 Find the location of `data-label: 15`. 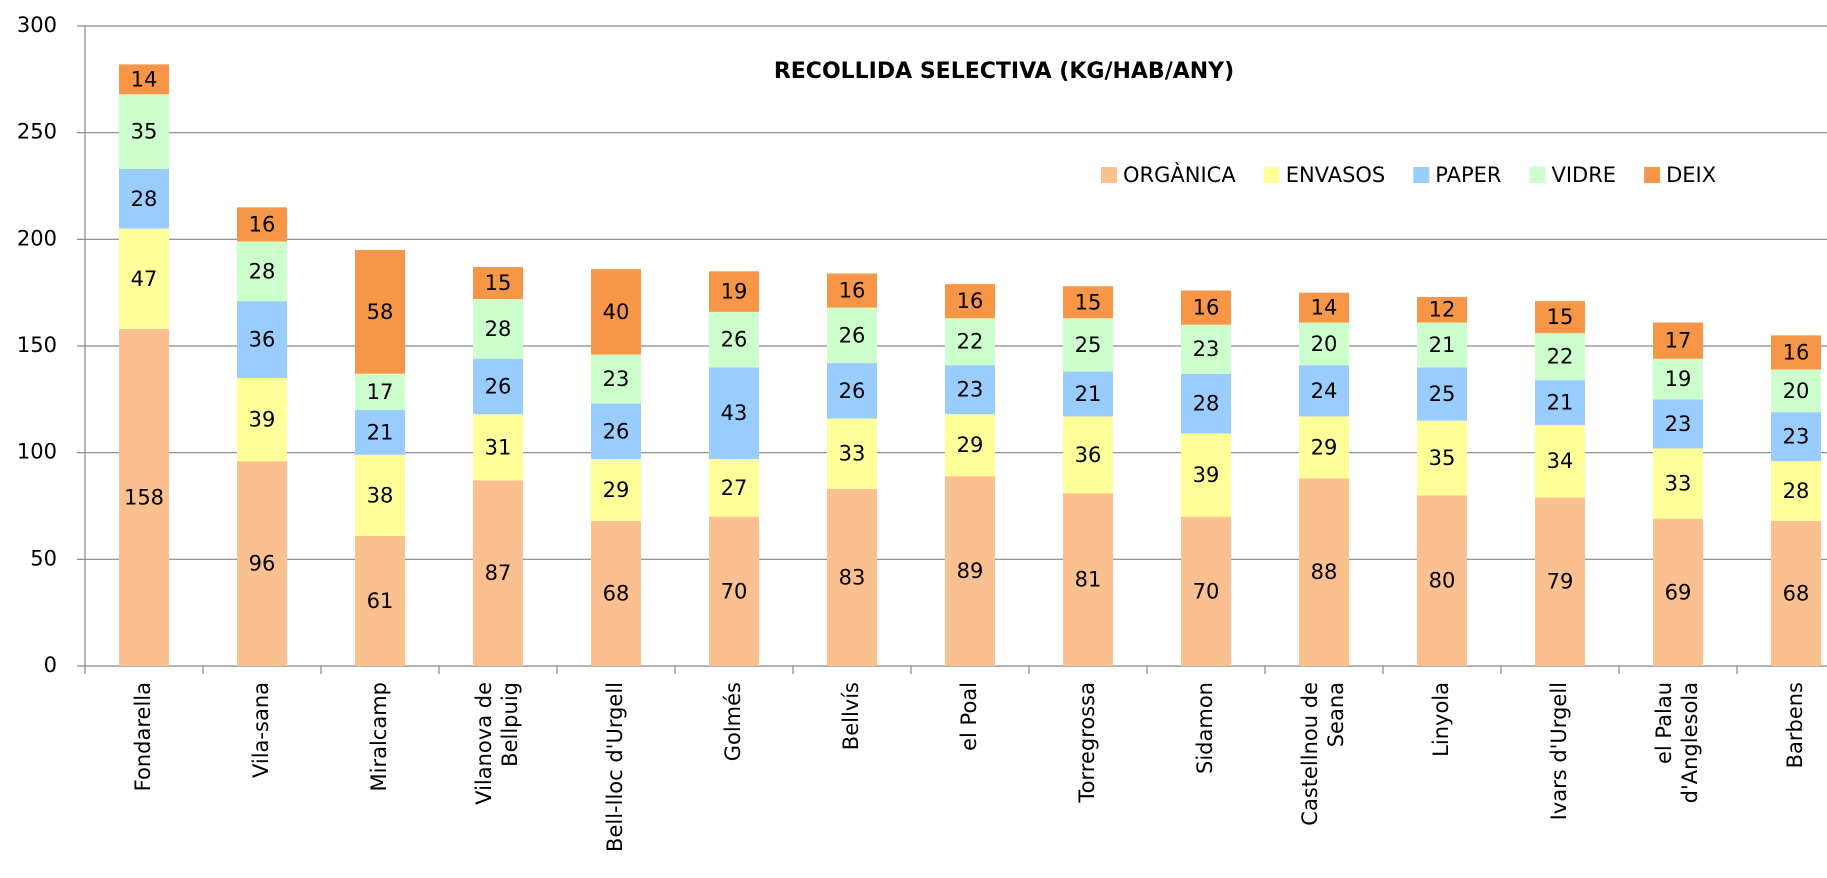

data-label: 15 is located at coordinates (498, 283).